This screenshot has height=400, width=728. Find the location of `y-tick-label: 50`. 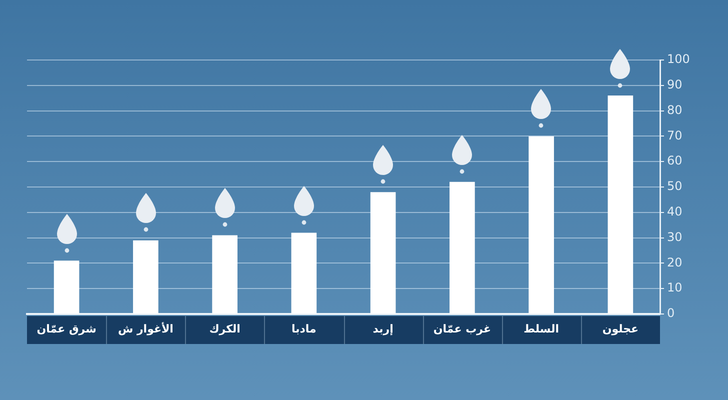

y-tick-label: 50 is located at coordinates (674, 186).